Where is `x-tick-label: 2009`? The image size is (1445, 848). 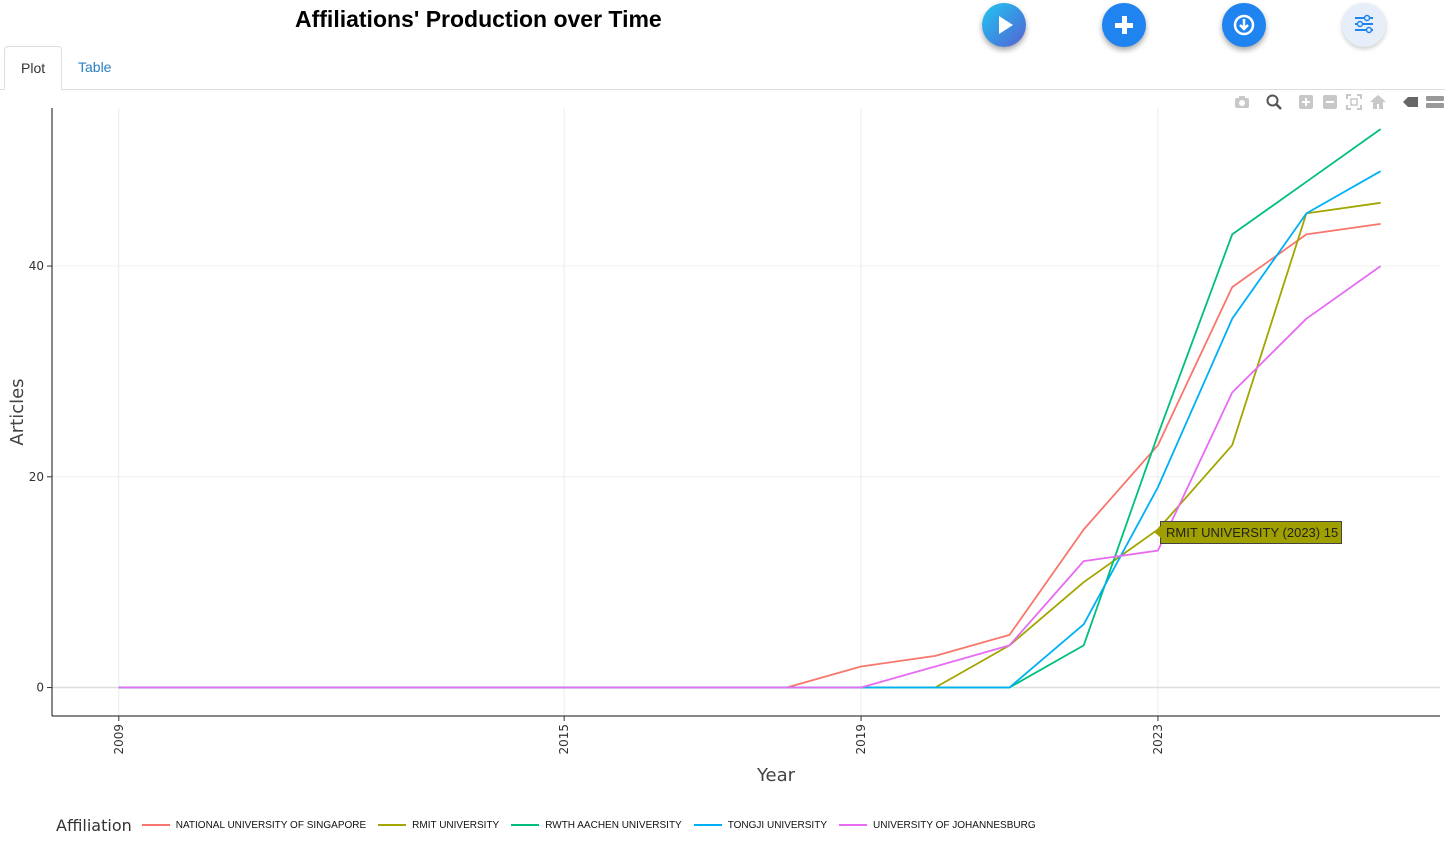
x-tick-label: 2009 is located at coordinates (119, 739).